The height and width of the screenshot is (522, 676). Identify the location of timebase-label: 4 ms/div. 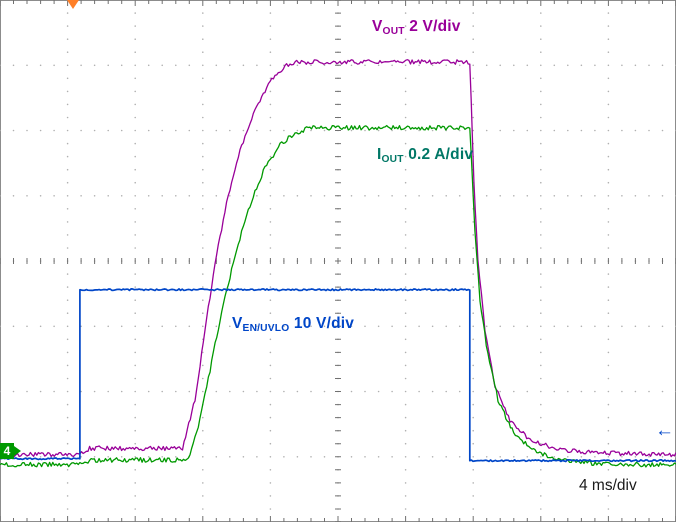
(608, 485).